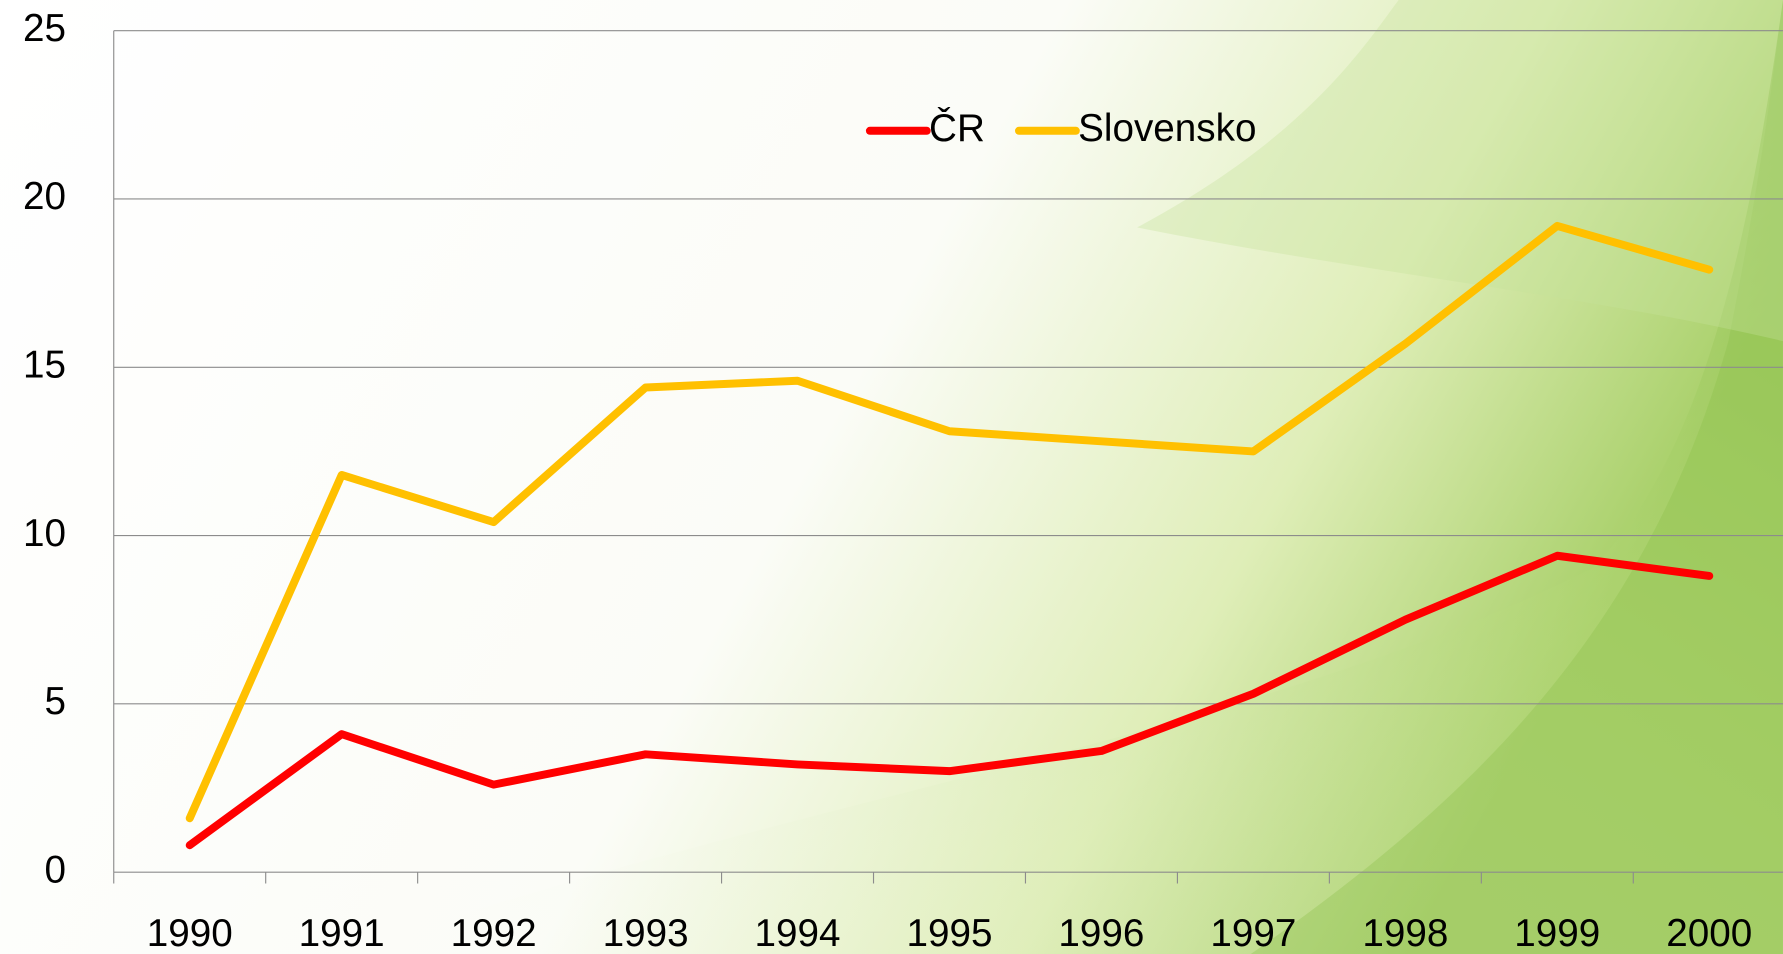  What do you see at coordinates (1557, 933) in the screenshot?
I see `x-tick-label: 1999` at bounding box center [1557, 933].